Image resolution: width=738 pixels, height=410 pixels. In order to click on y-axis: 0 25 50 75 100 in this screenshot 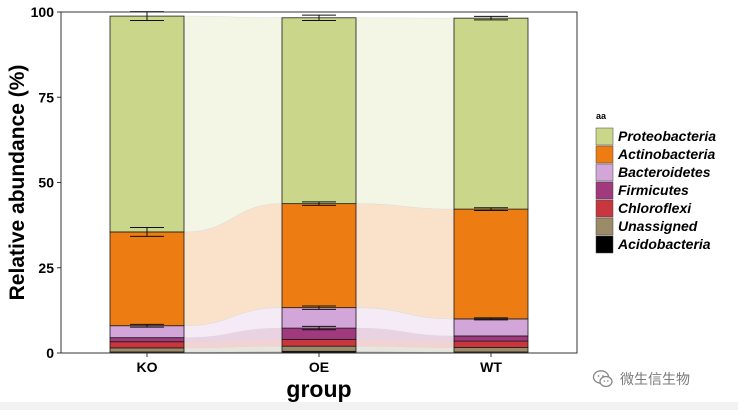, I will do `click(46, 182)`.